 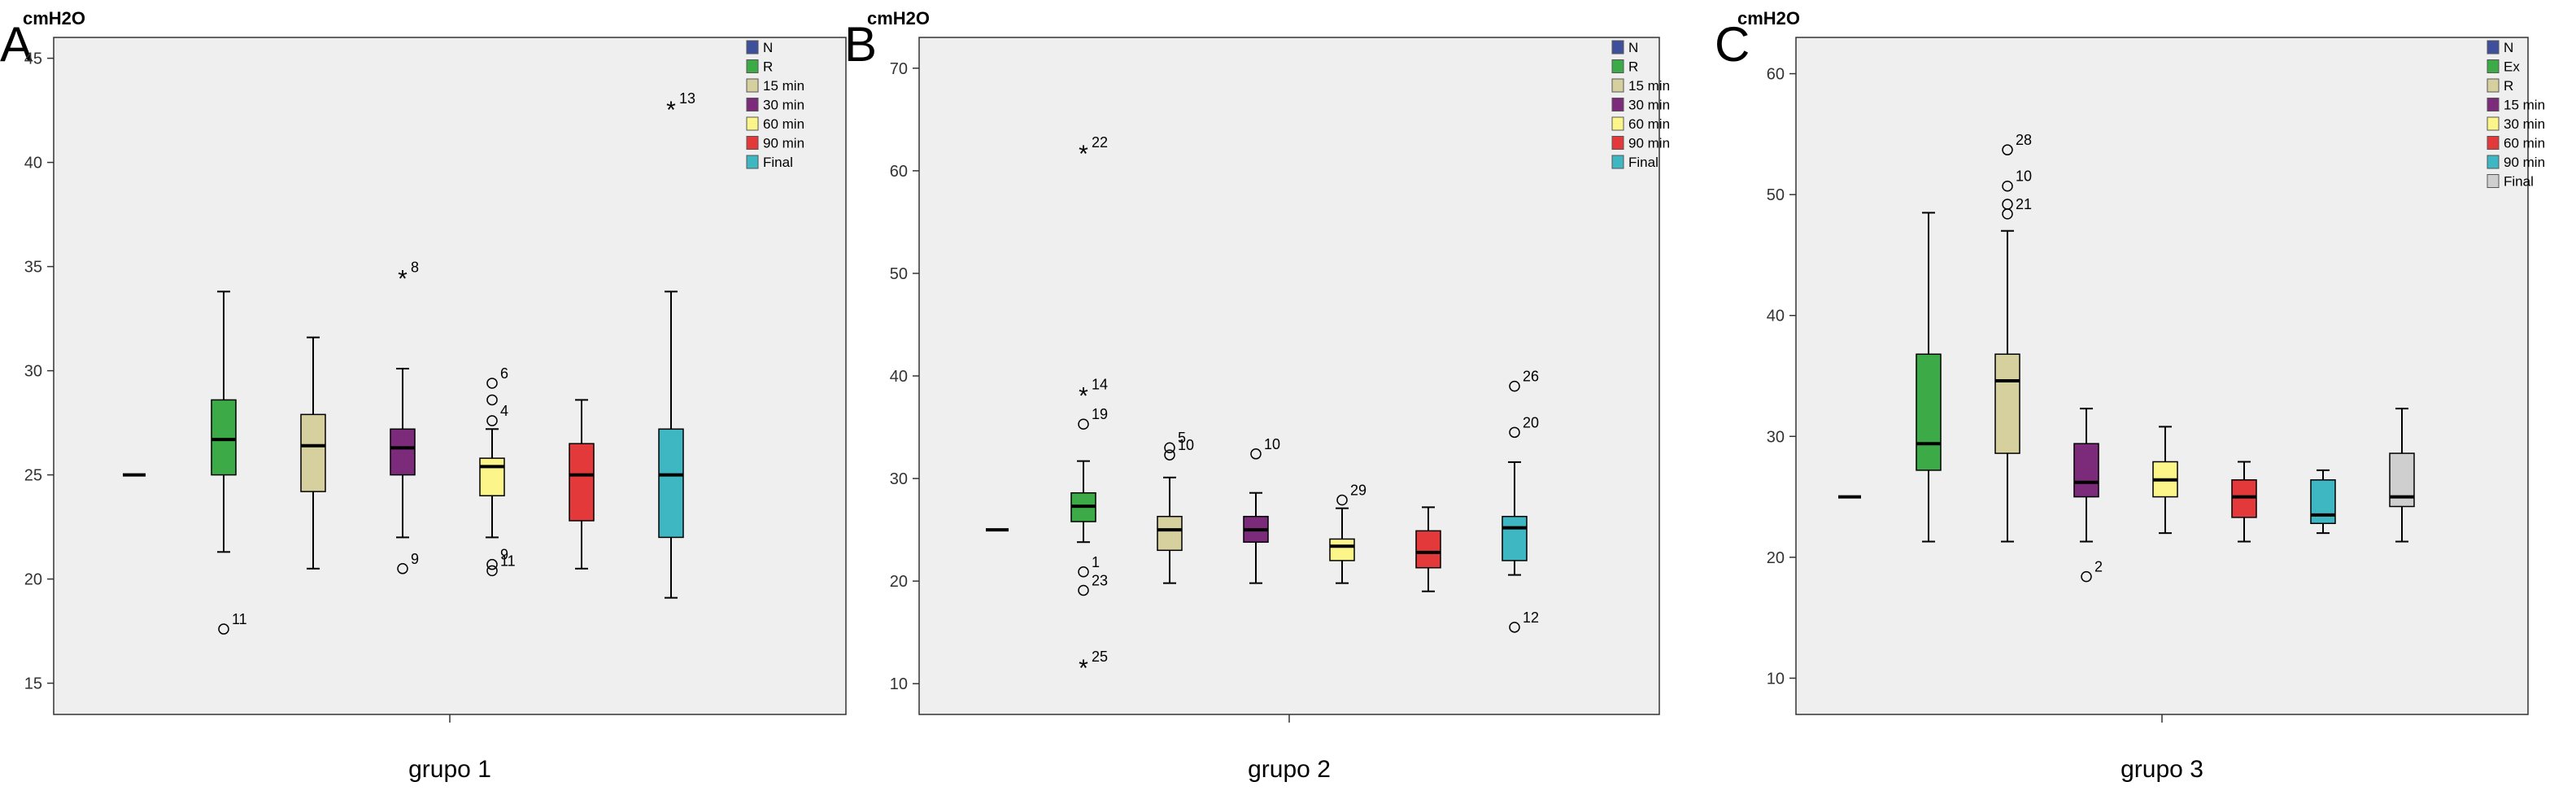 I want to click on outlier-label: 14, so click(x=1100, y=385).